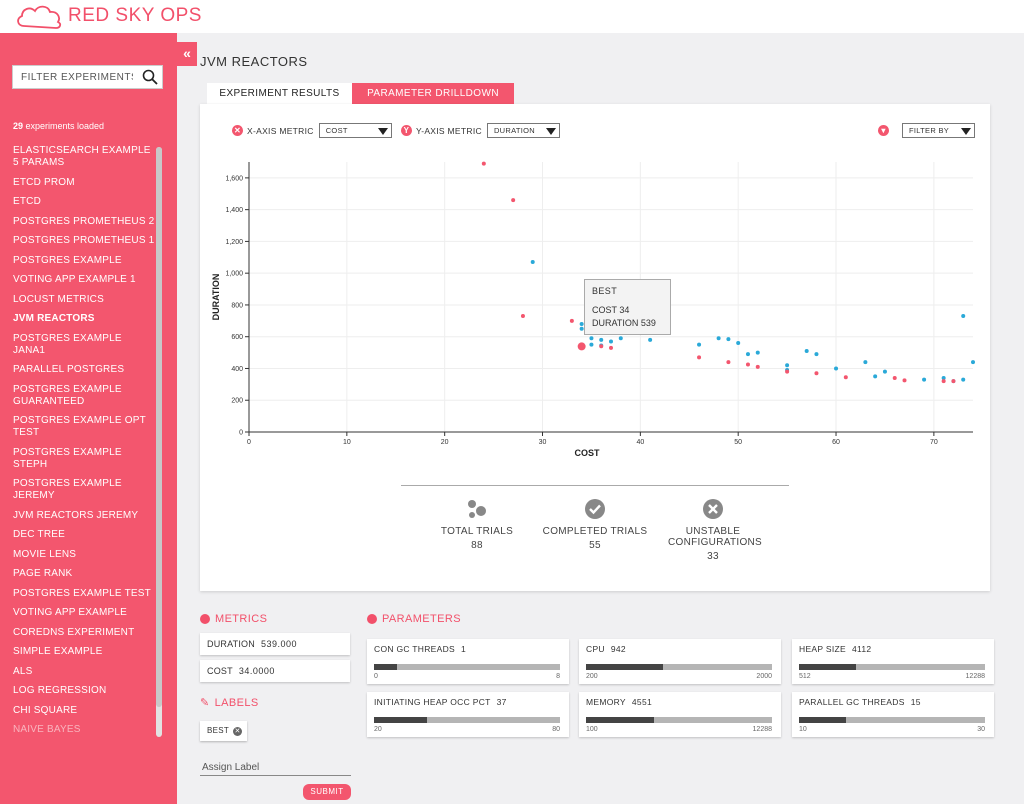 The width and height of the screenshot is (1024, 804). What do you see at coordinates (624, 310) in the screenshot?
I see `tooltip-cost-value: 34` at bounding box center [624, 310].